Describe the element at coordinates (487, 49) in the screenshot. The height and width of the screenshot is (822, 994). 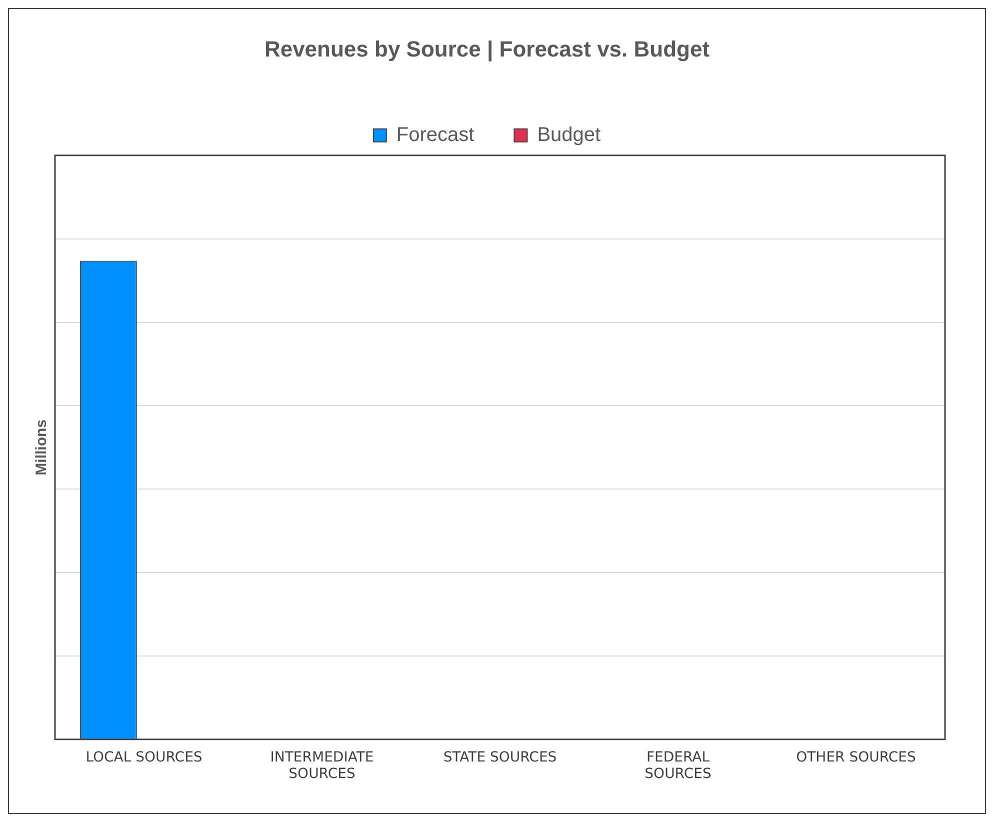
I see `chart-title: Revenues by Source | Forecast vs. Budget` at that location.